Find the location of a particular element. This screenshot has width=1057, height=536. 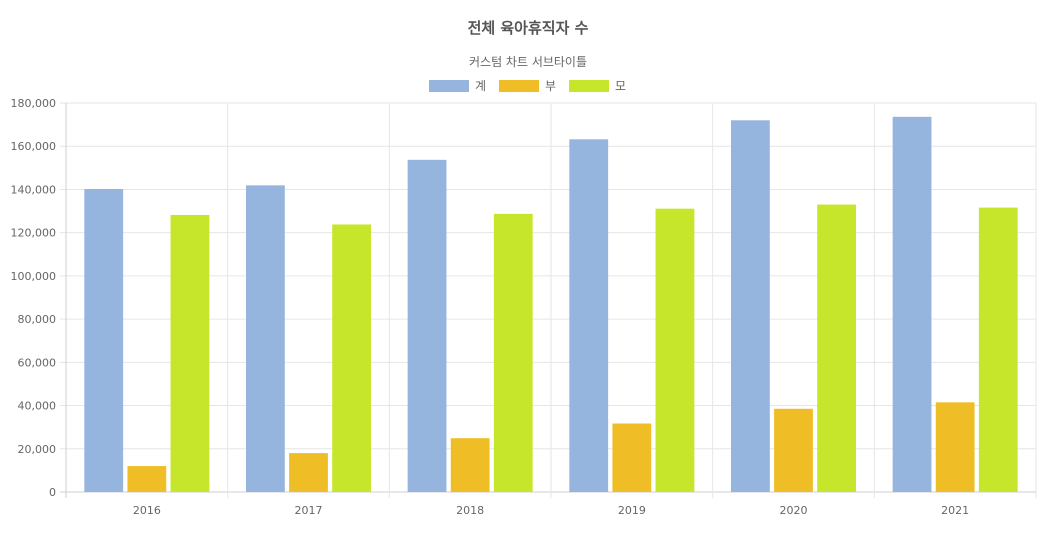

legend-item-s2: 모 is located at coordinates (597, 86).